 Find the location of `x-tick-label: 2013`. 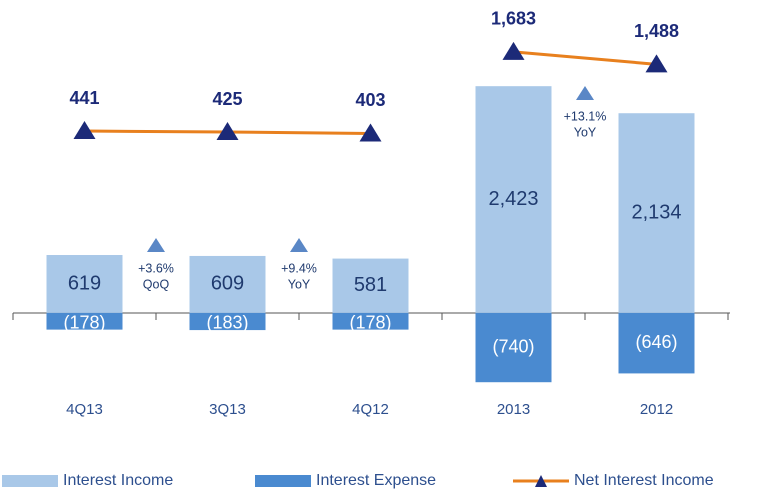

x-tick-label: 2013 is located at coordinates (513, 409).